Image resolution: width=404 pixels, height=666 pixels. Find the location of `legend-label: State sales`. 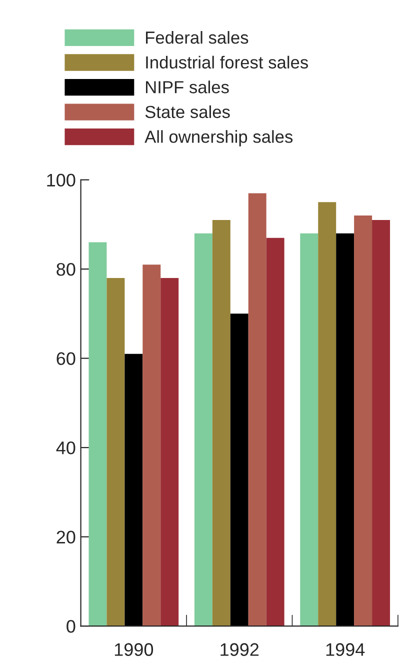

legend-label: State sales is located at coordinates (187, 111).